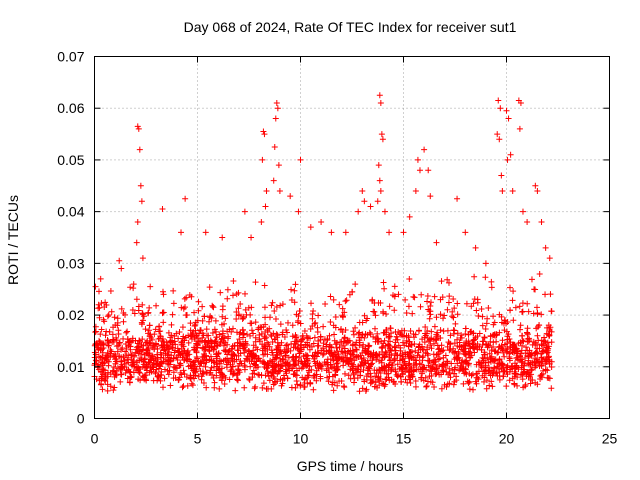 The width and height of the screenshot is (640, 480). What do you see at coordinates (70, 315) in the screenshot?
I see `y-tick-label: 0.02` at bounding box center [70, 315].